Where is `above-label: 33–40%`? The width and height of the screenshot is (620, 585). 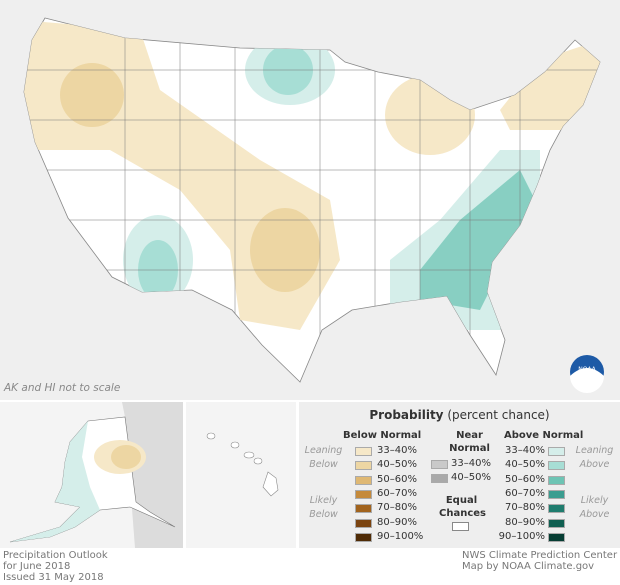
above-label: 33–40% is located at coordinates (525, 450).